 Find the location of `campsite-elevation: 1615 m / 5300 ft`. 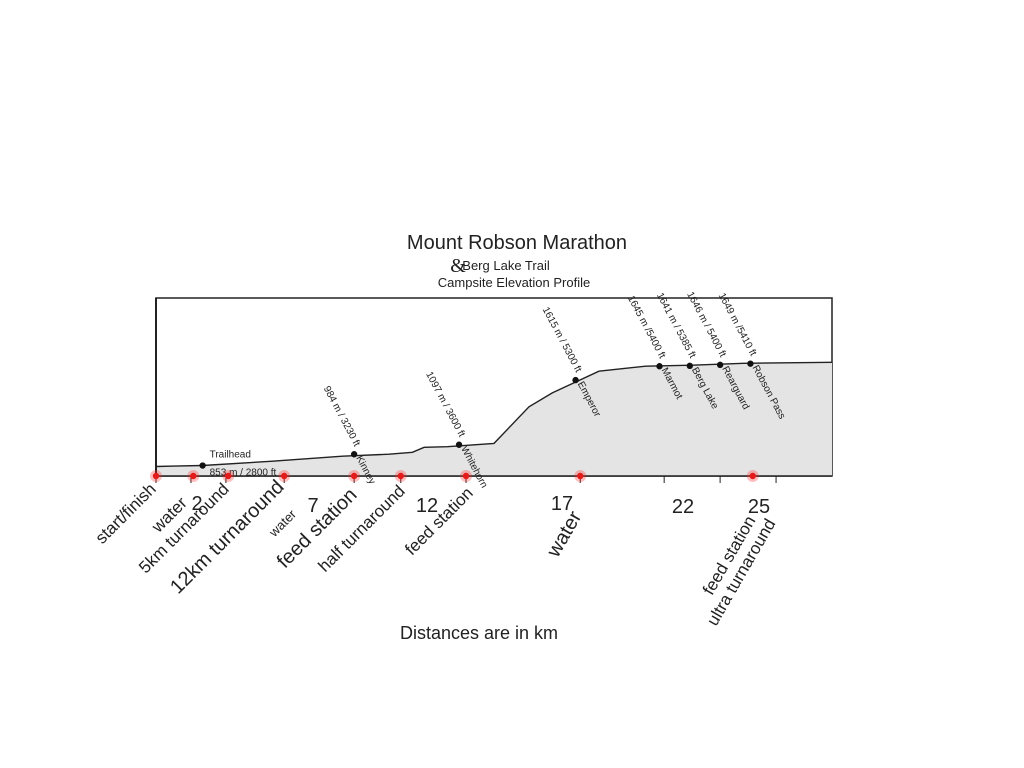

campsite-elevation: 1615 m / 5300 ft is located at coordinates (562, 339).